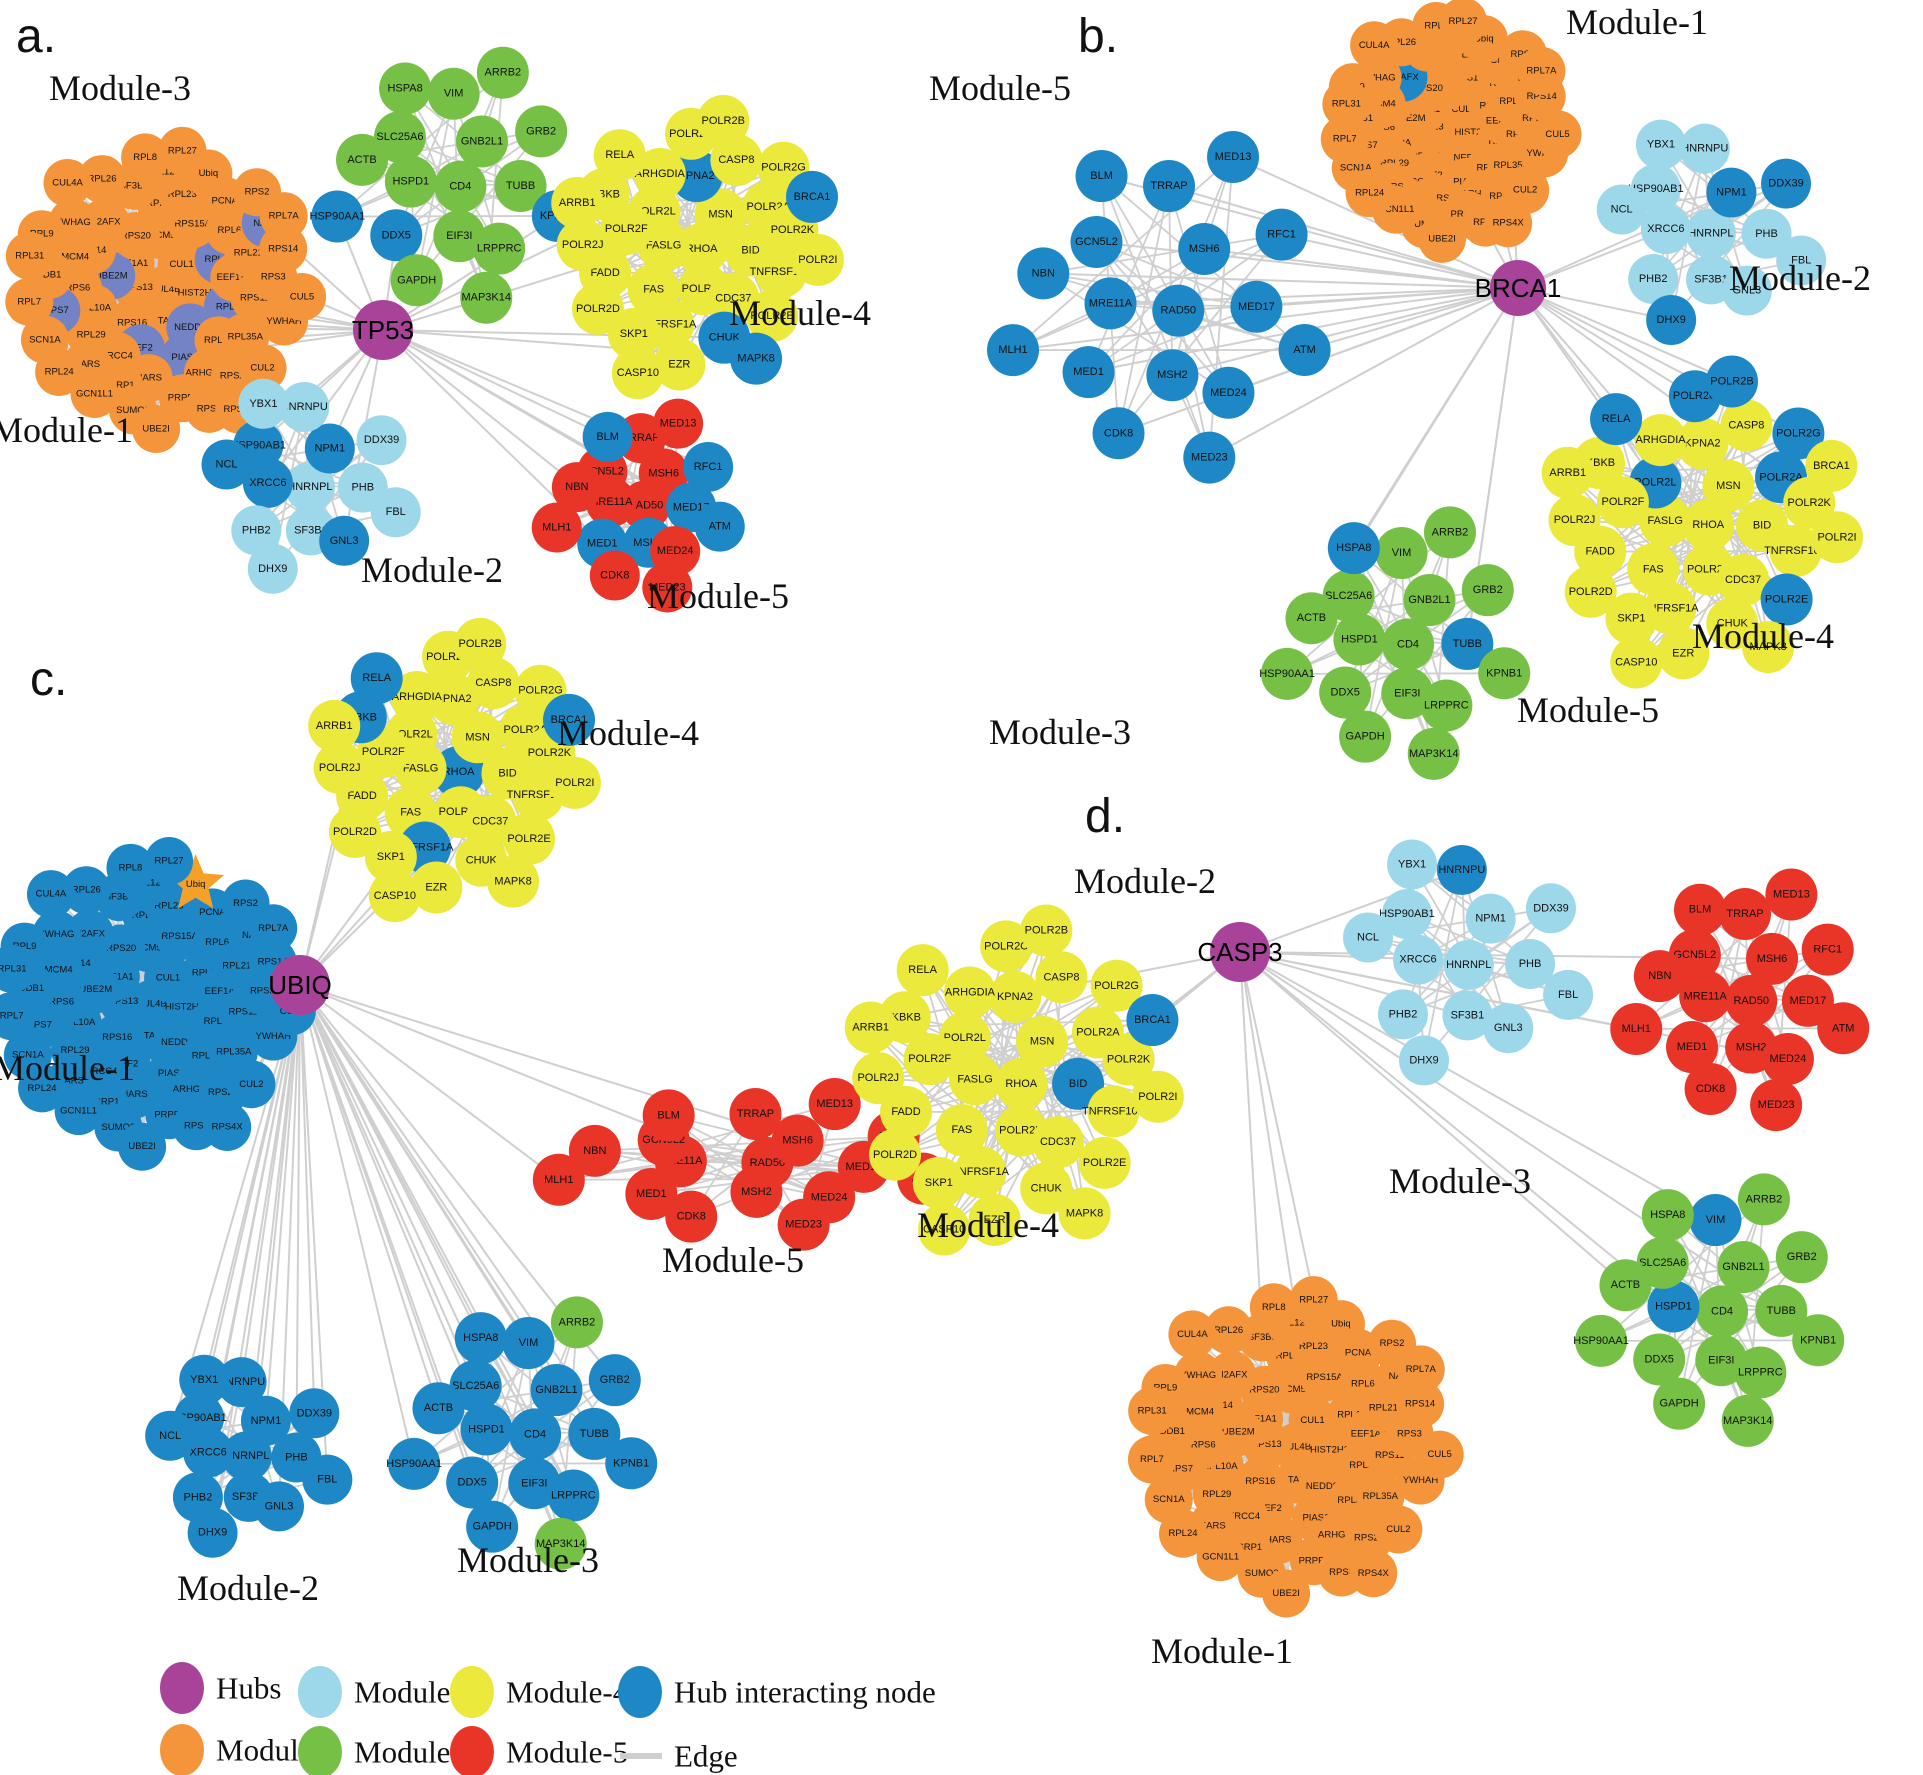 The image size is (1923, 1775). Describe the element at coordinates (540, 691) in the screenshot. I see `node-label-POLR2G: POLR2G` at that location.